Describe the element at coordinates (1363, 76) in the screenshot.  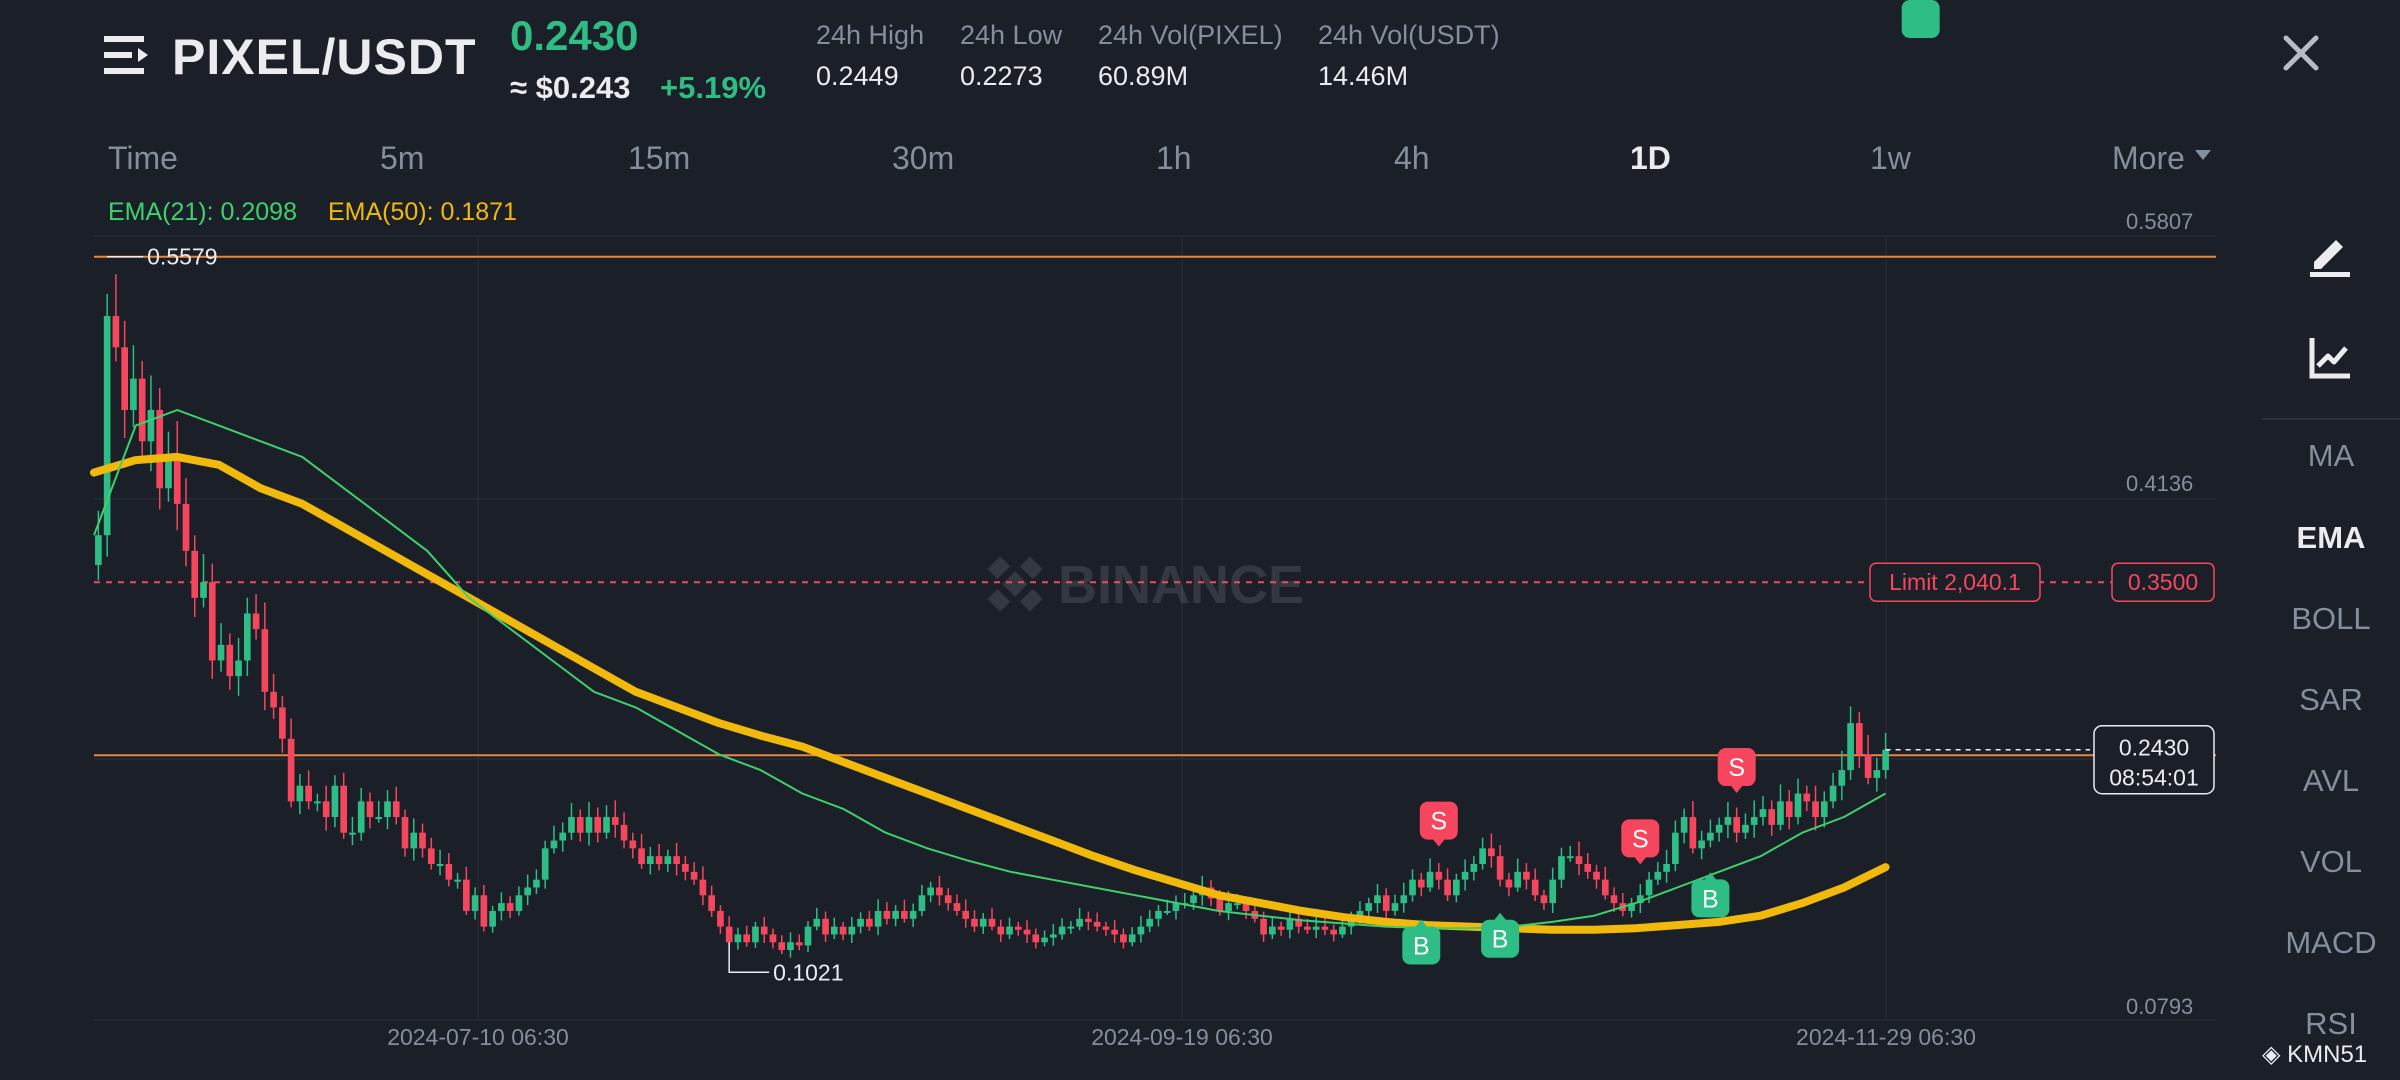
I see `stat-value: 14.46M` at that location.